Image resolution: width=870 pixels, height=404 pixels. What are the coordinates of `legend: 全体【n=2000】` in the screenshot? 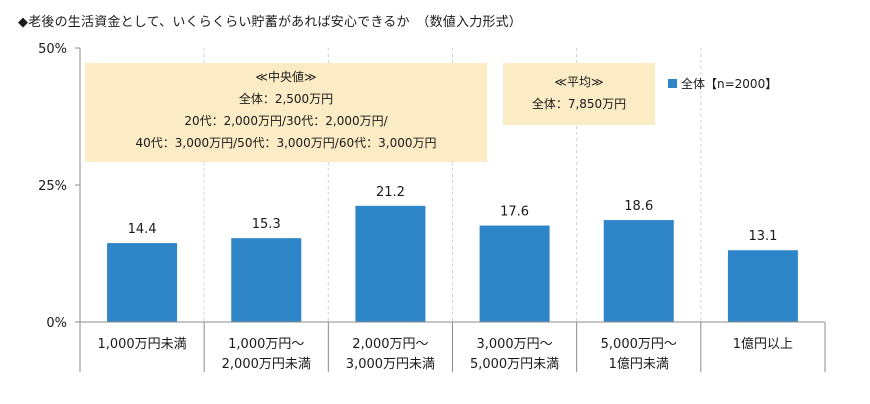 It's located at (722, 83).